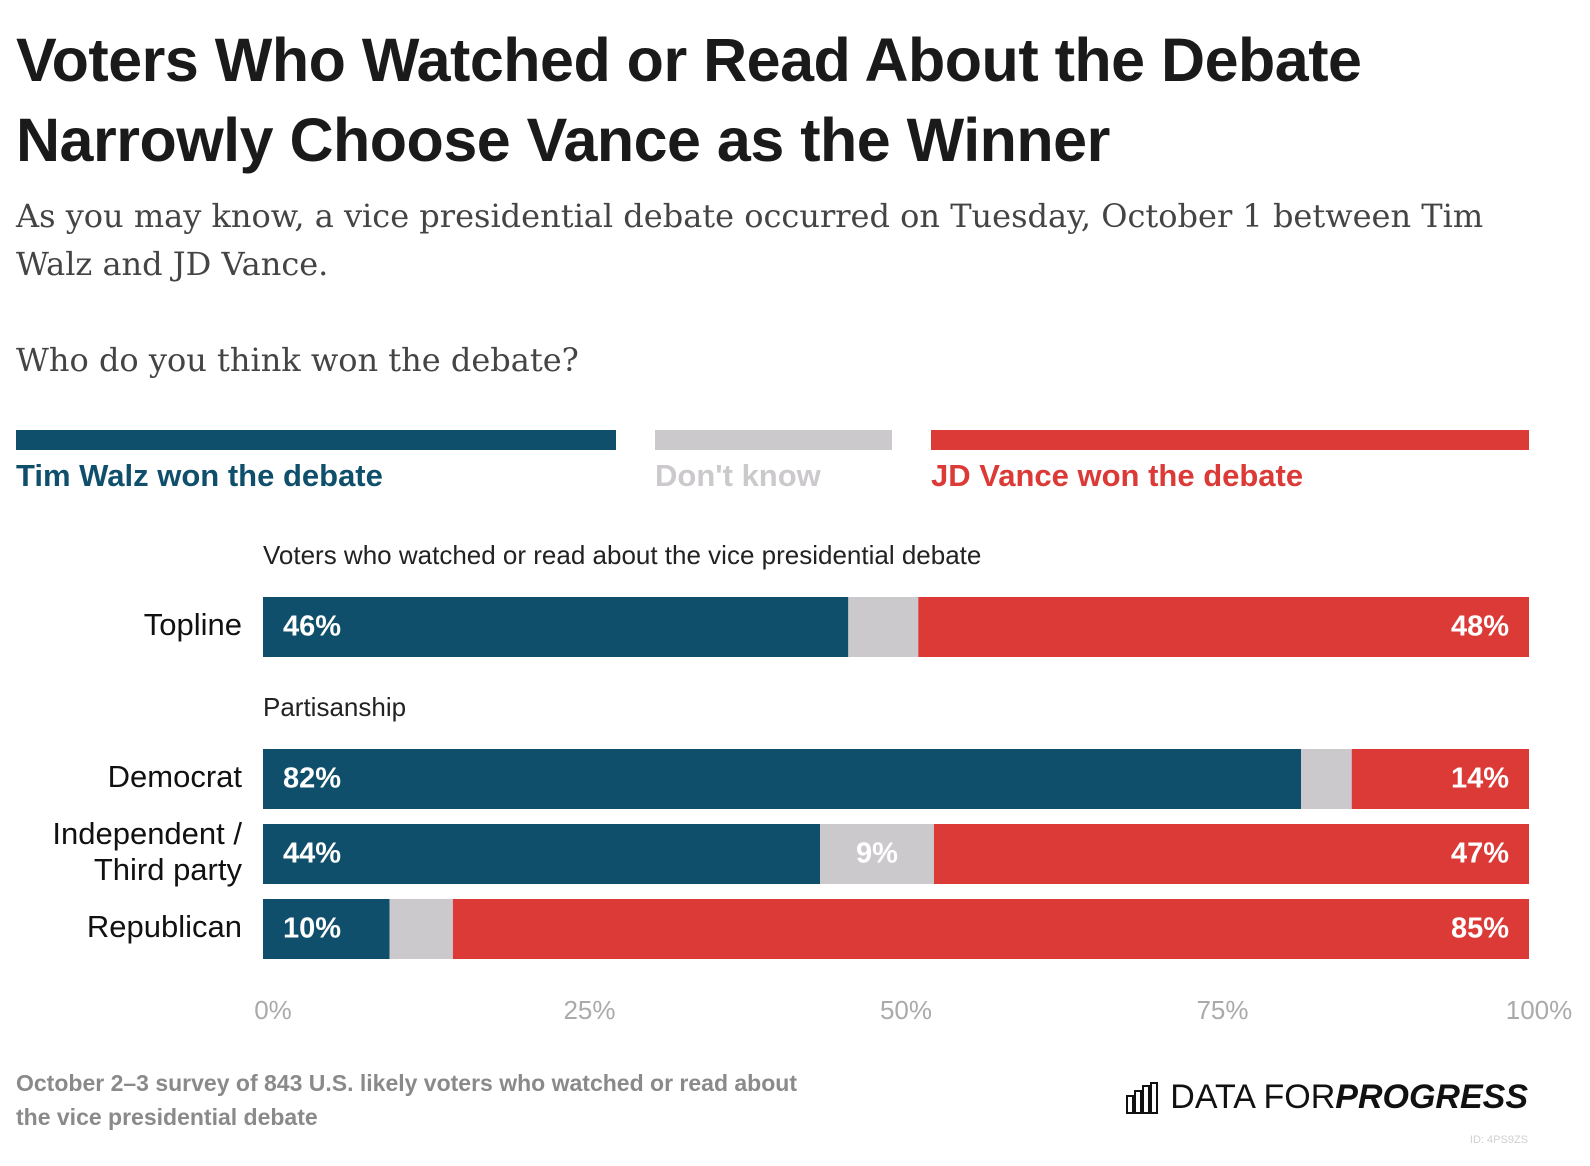 The height and width of the screenshot is (1166, 1590). What do you see at coordinates (168, 869) in the screenshot?
I see `row-label: Third party` at bounding box center [168, 869].